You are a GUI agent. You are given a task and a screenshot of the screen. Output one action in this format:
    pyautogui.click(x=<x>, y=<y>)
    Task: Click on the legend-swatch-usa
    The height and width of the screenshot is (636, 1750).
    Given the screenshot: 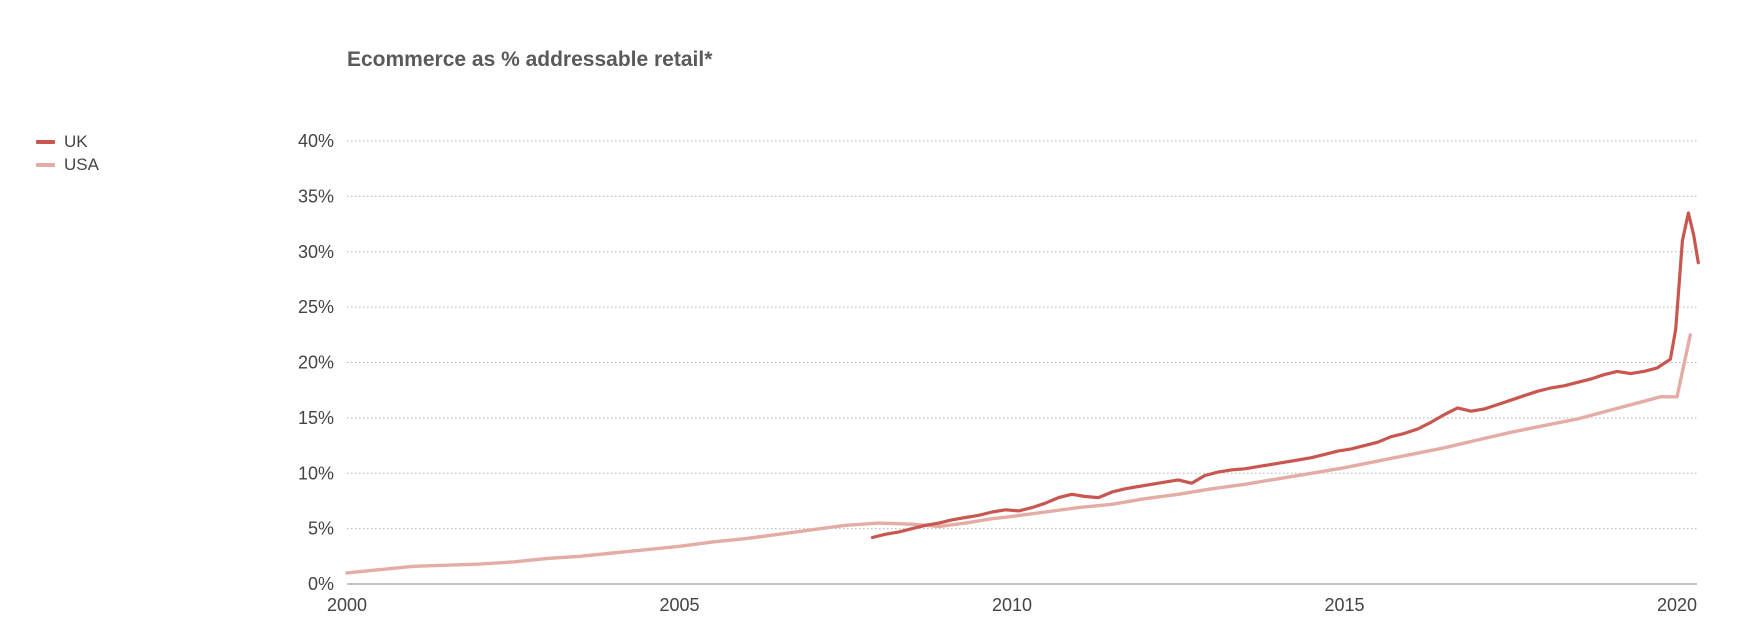 What is the action you would take?
    pyautogui.click(x=45, y=164)
    